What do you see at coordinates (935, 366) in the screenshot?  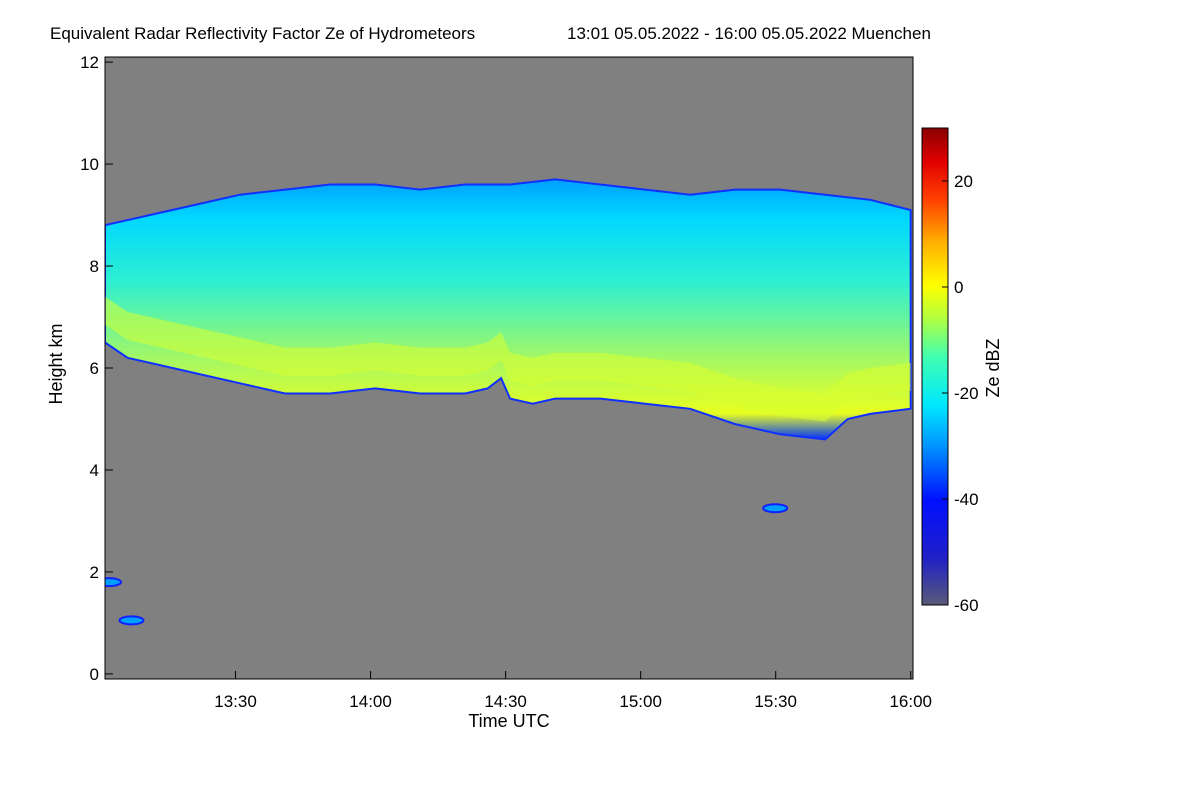 I see `colorbar` at bounding box center [935, 366].